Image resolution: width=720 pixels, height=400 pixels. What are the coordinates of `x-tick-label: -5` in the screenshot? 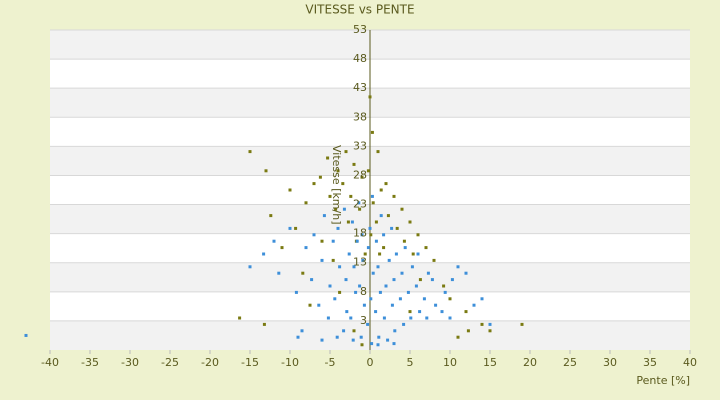 It's located at (330, 362).